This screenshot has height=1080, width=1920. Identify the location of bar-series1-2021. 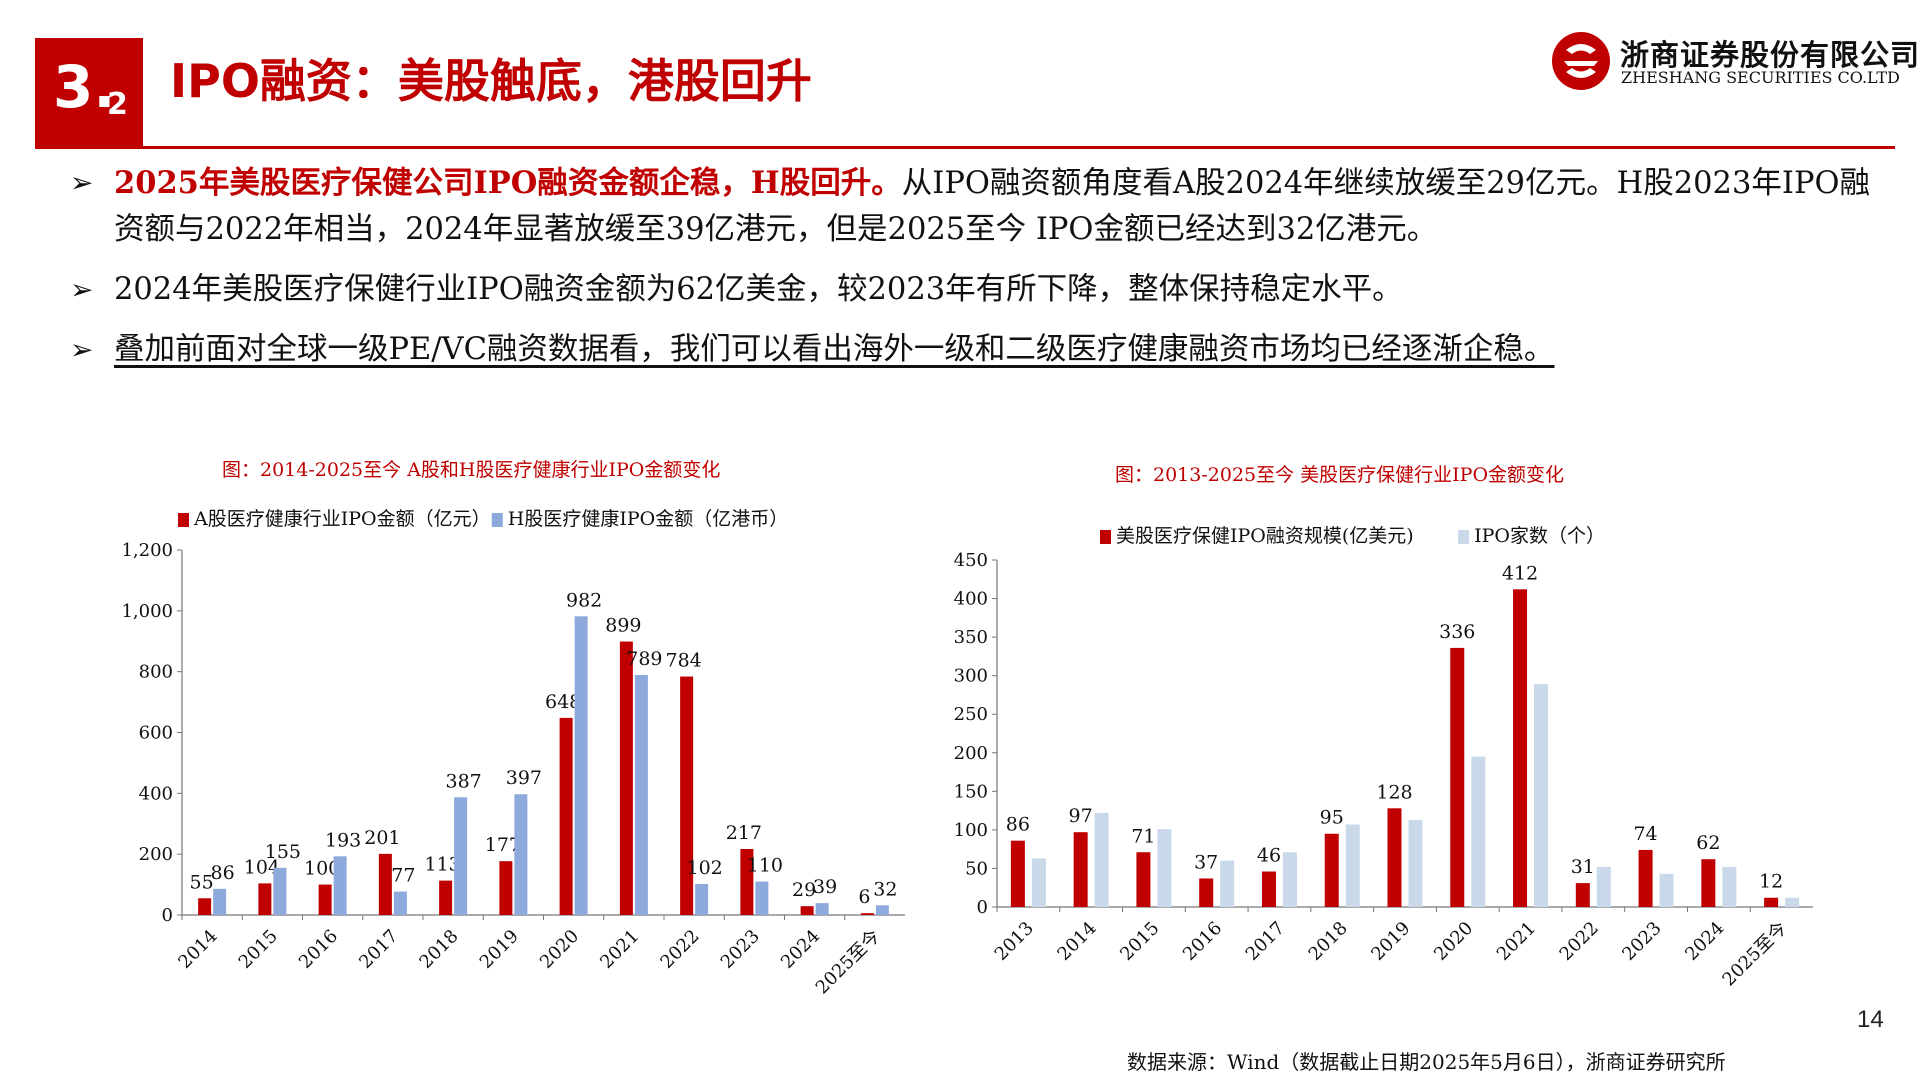
(626, 778).